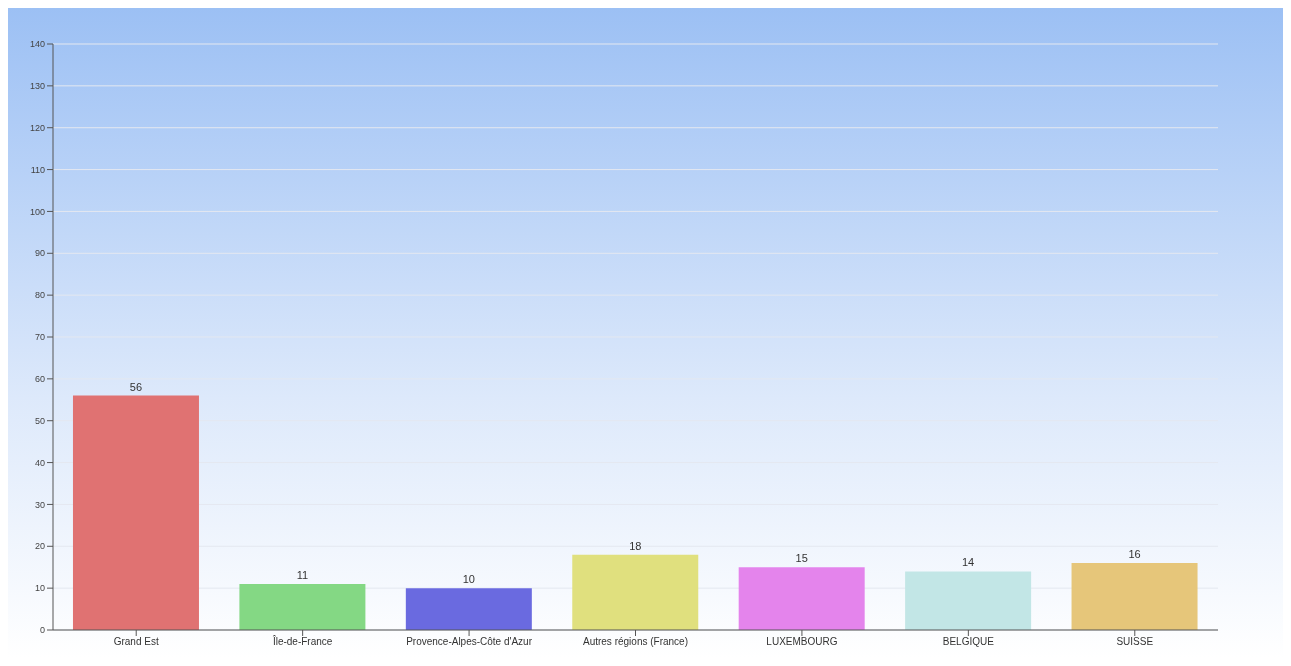 Image resolution: width=1291 pixels, height=666 pixels. Describe the element at coordinates (42, 630) in the screenshot. I see `y-tick-label: 0` at that location.